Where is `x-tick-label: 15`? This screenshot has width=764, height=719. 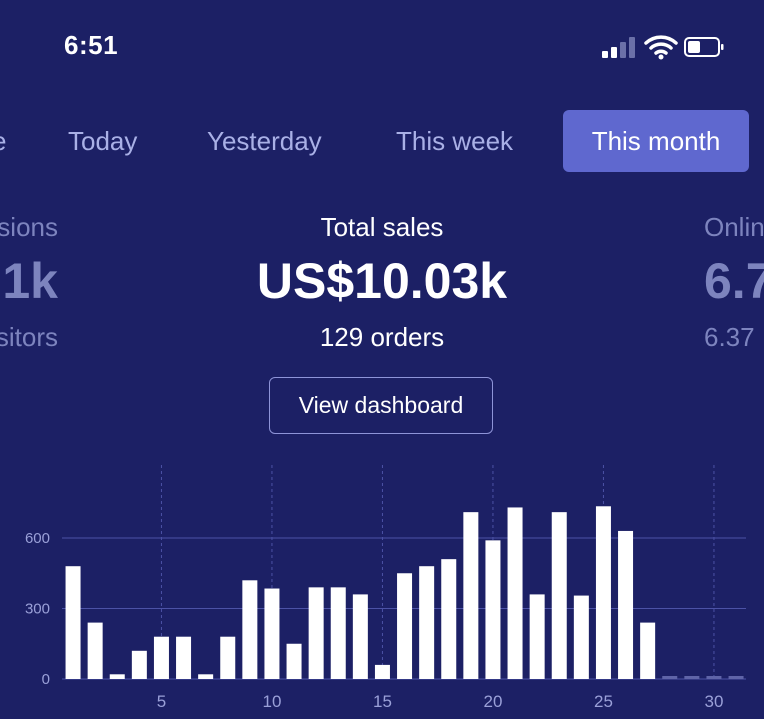
x-tick-label: 15 is located at coordinates (382, 701).